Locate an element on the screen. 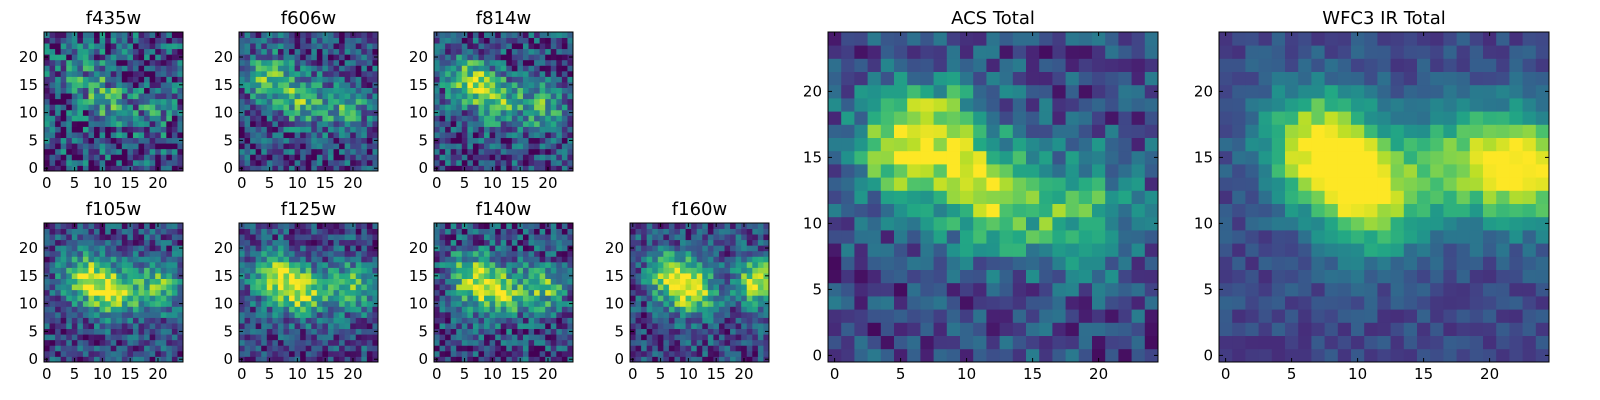 The height and width of the screenshot is (400, 1600). heatmap-cells is located at coordinates (700, 293).